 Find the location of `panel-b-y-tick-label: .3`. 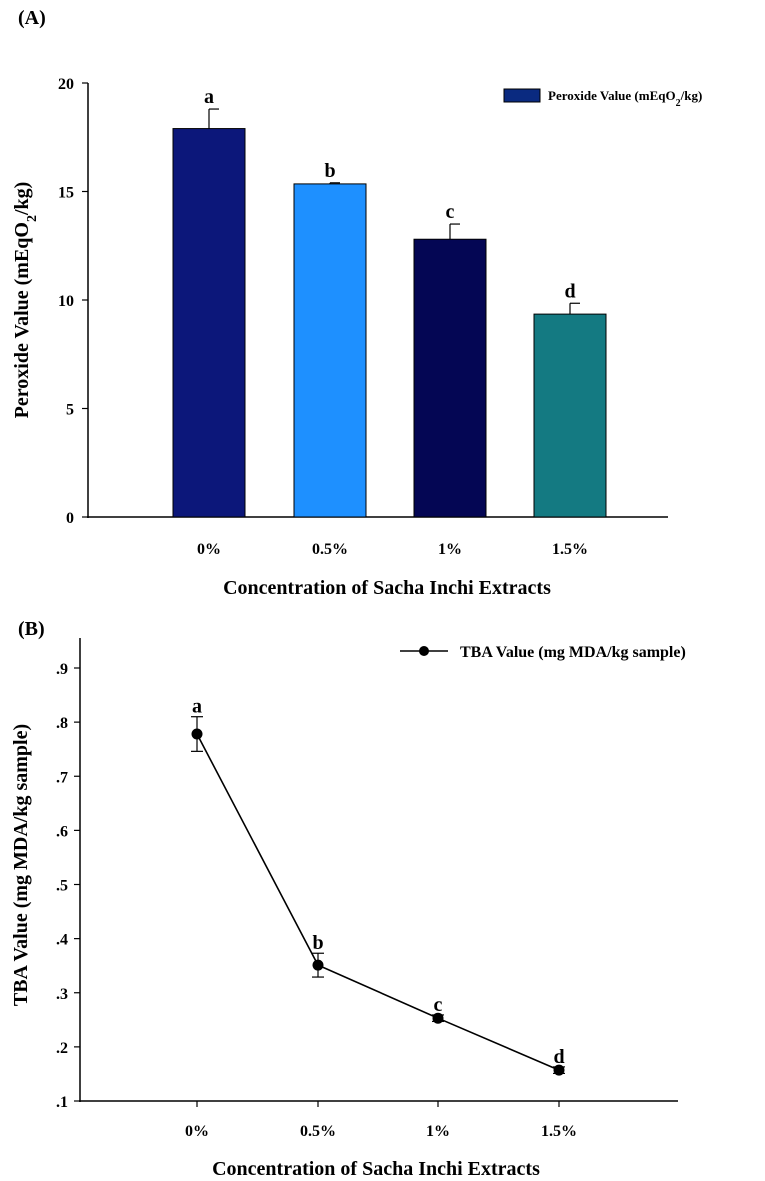

panel-b-y-tick-label: .3 is located at coordinates (62, 994).